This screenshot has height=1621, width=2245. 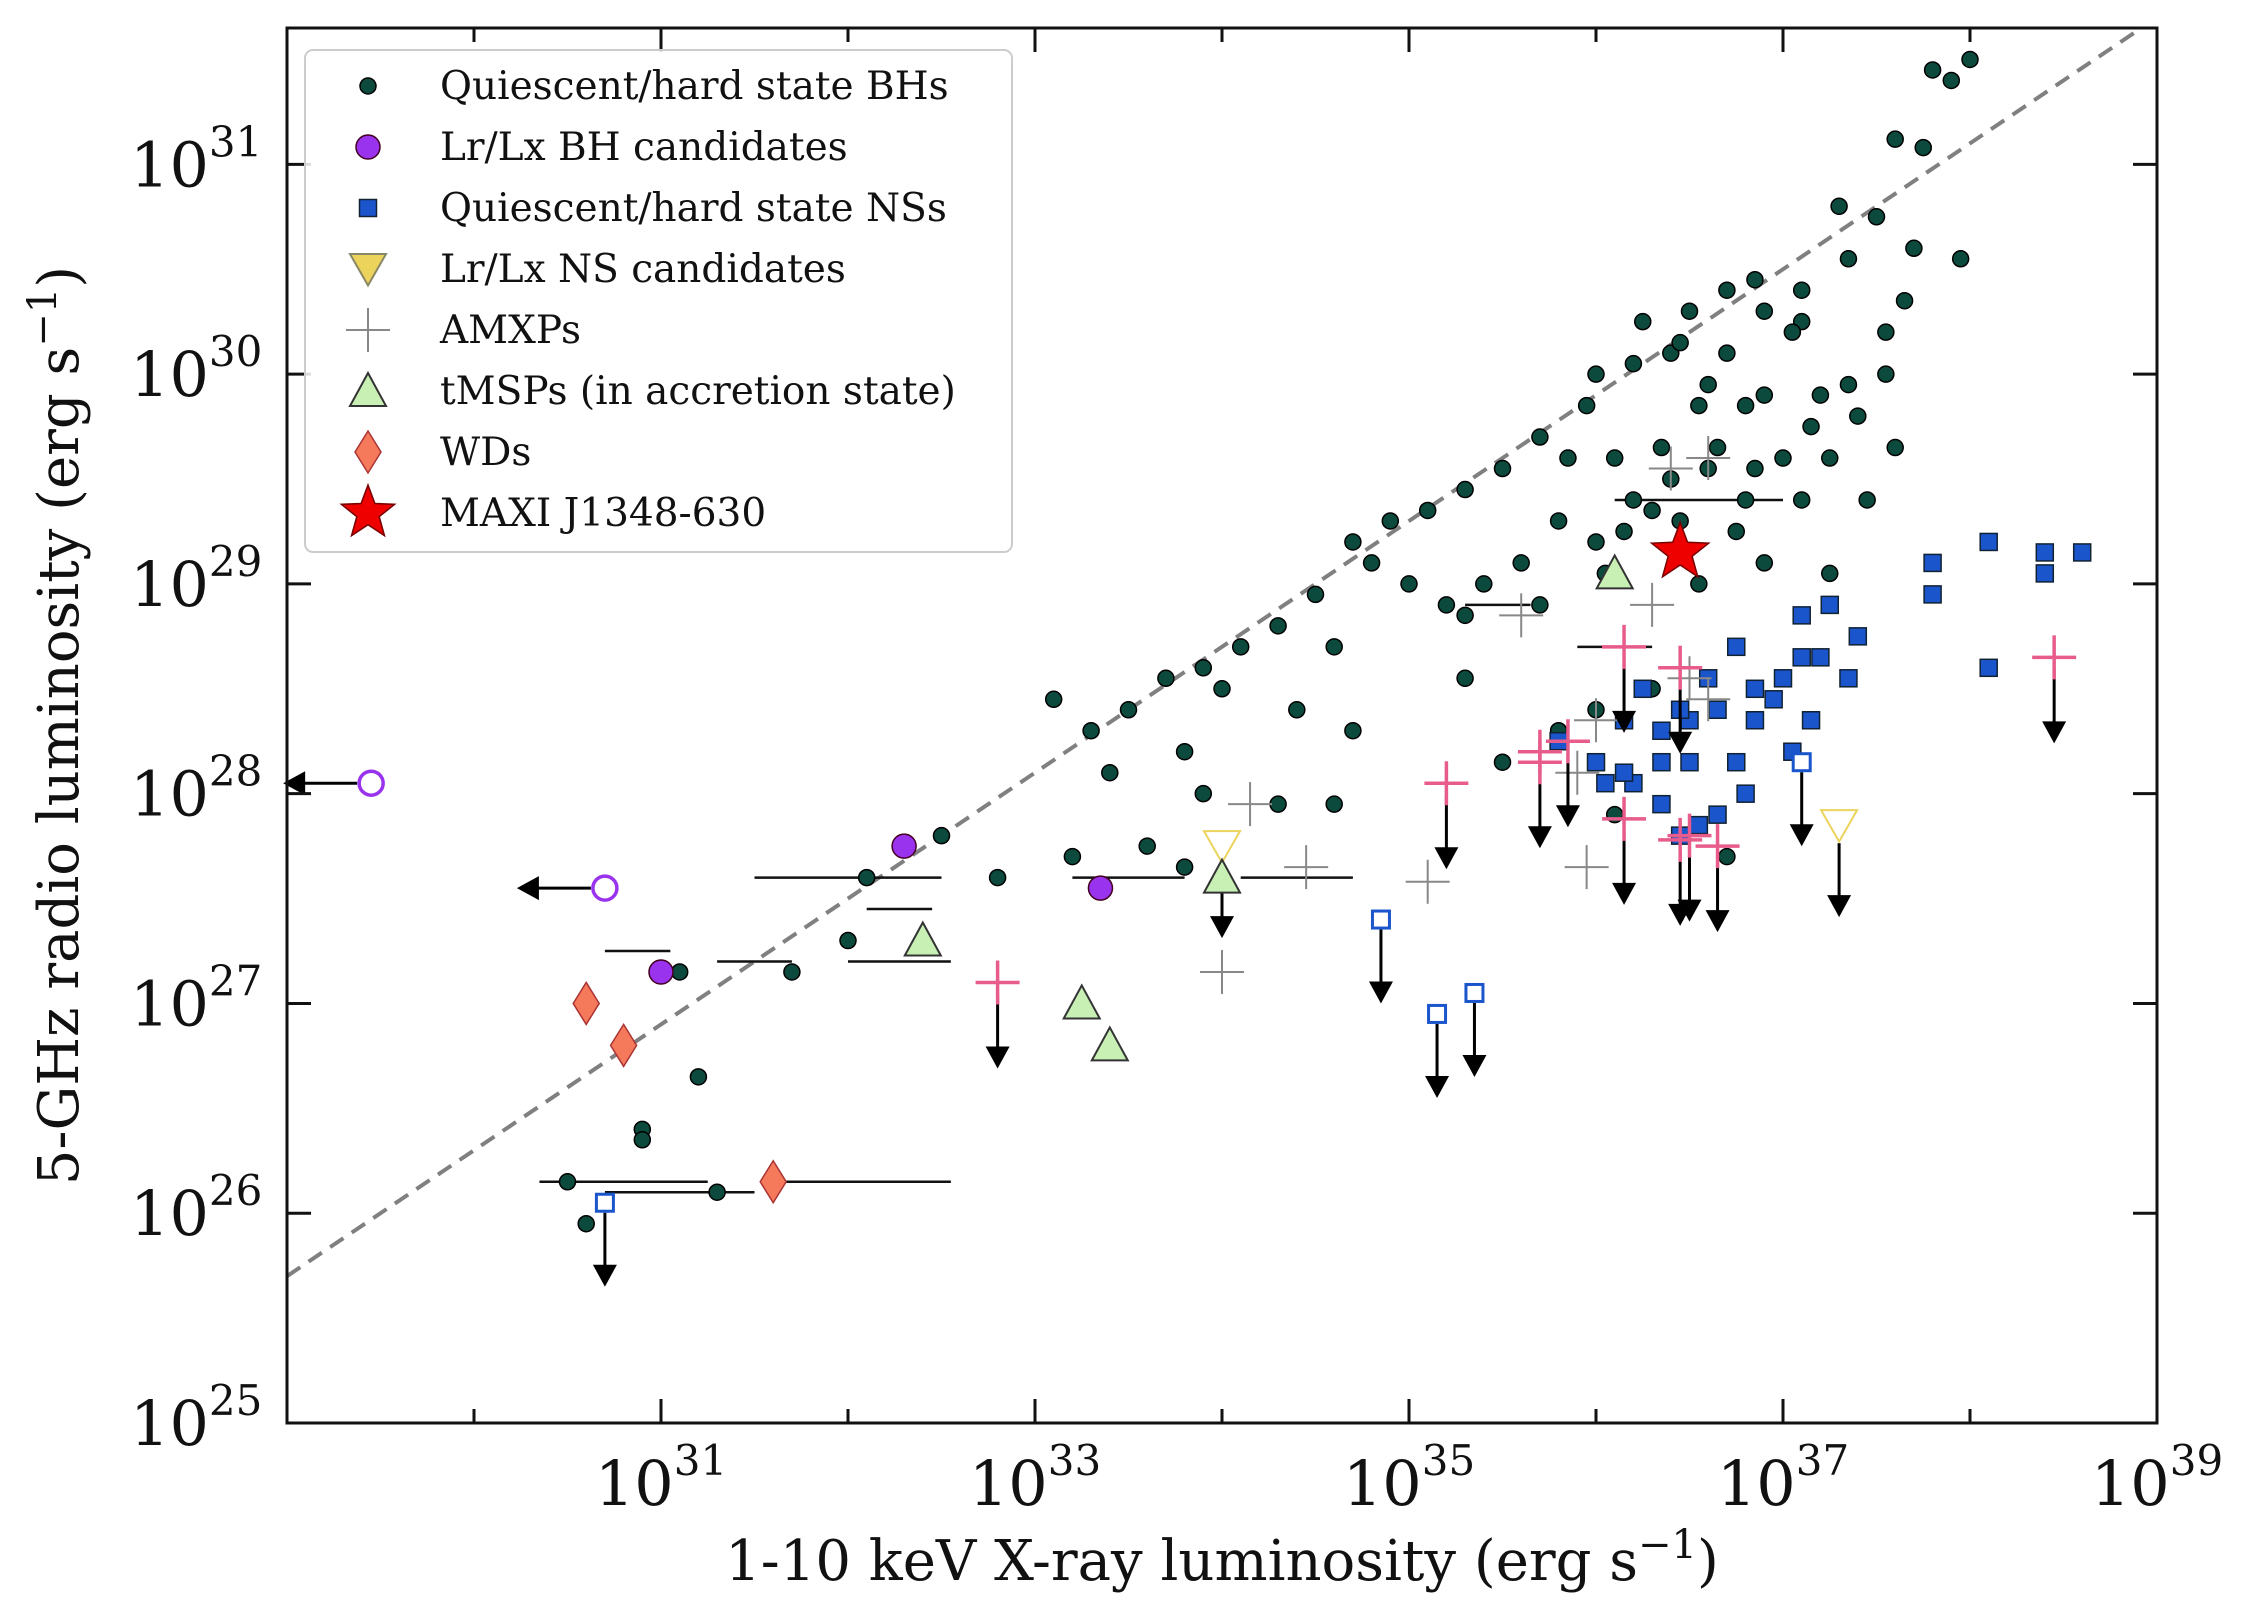 I want to click on y-tick-label: 1029, so click(x=196, y=579).